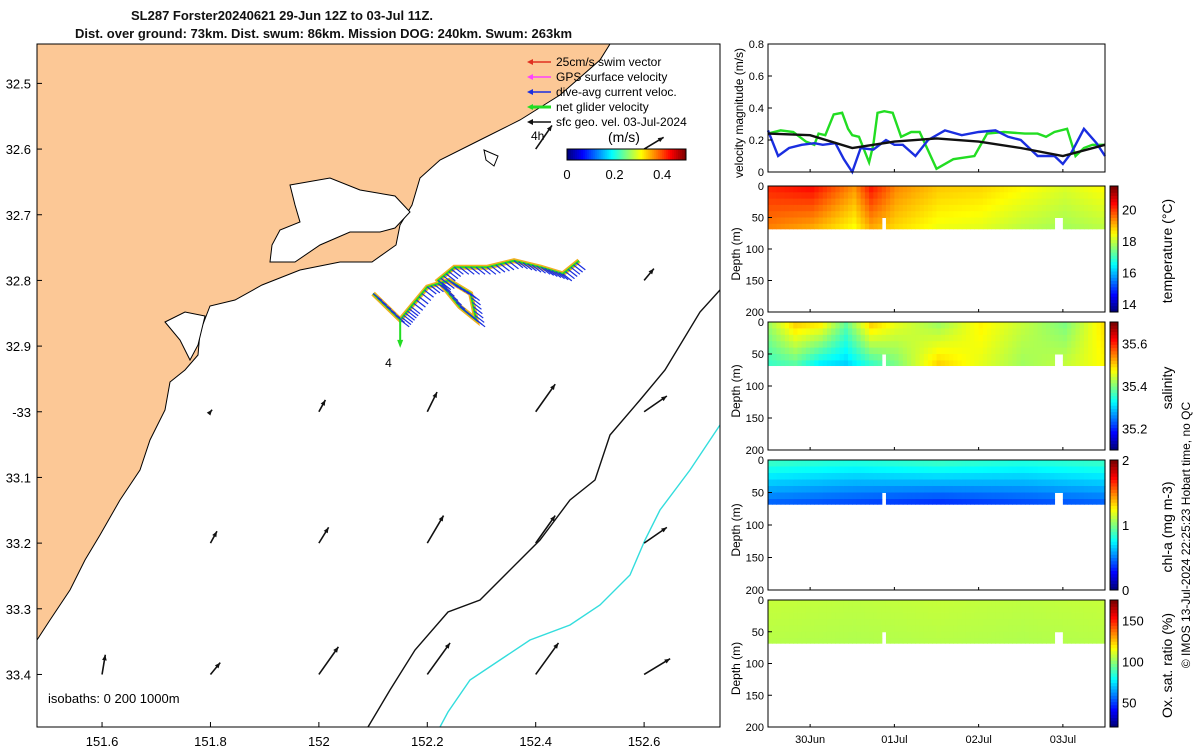  What do you see at coordinates (736, 390) in the screenshot?
I see `ylabel: Depth (m)` at bounding box center [736, 390].